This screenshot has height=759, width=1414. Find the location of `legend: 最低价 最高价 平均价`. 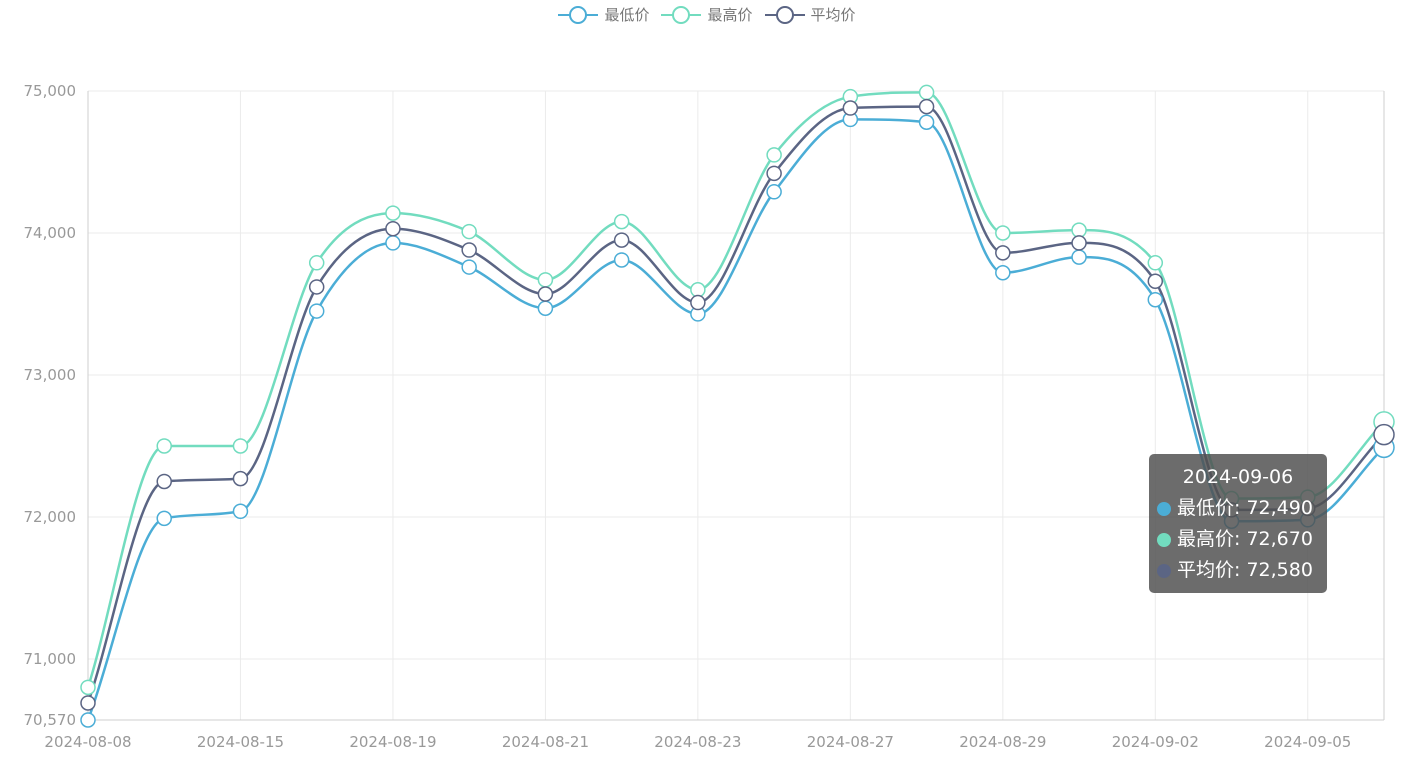

legend: 最低价 最高价 平均价 is located at coordinates (707, 15).